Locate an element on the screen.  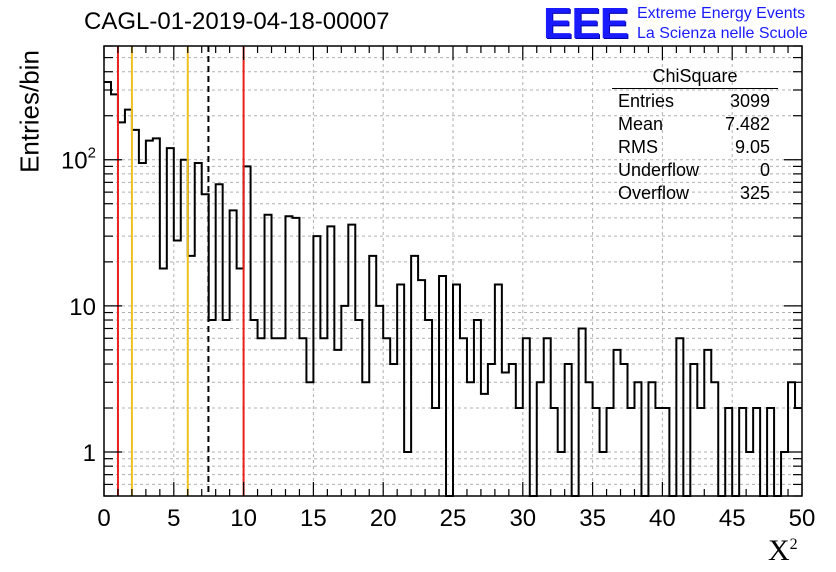
stats-row: RMS 9.05 is located at coordinates (695, 147).